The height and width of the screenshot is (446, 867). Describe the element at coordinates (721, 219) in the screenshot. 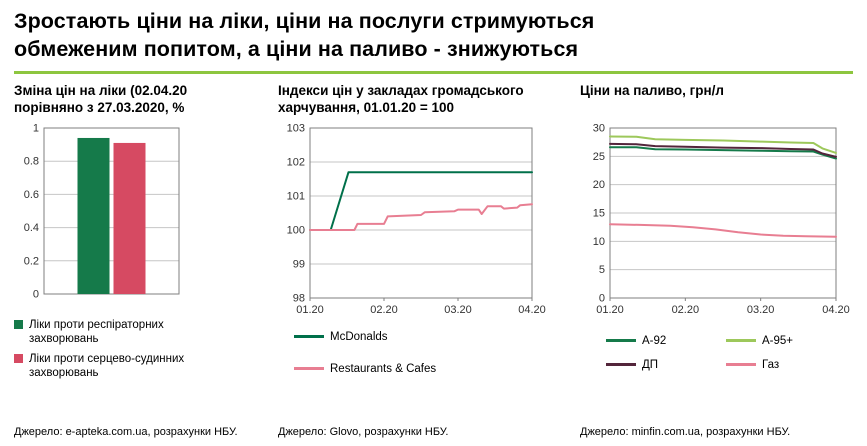

I see `fuel-line-chart: 0 5 10 15 20 25 30 01.20 02.20 03.20 04.20` at that location.